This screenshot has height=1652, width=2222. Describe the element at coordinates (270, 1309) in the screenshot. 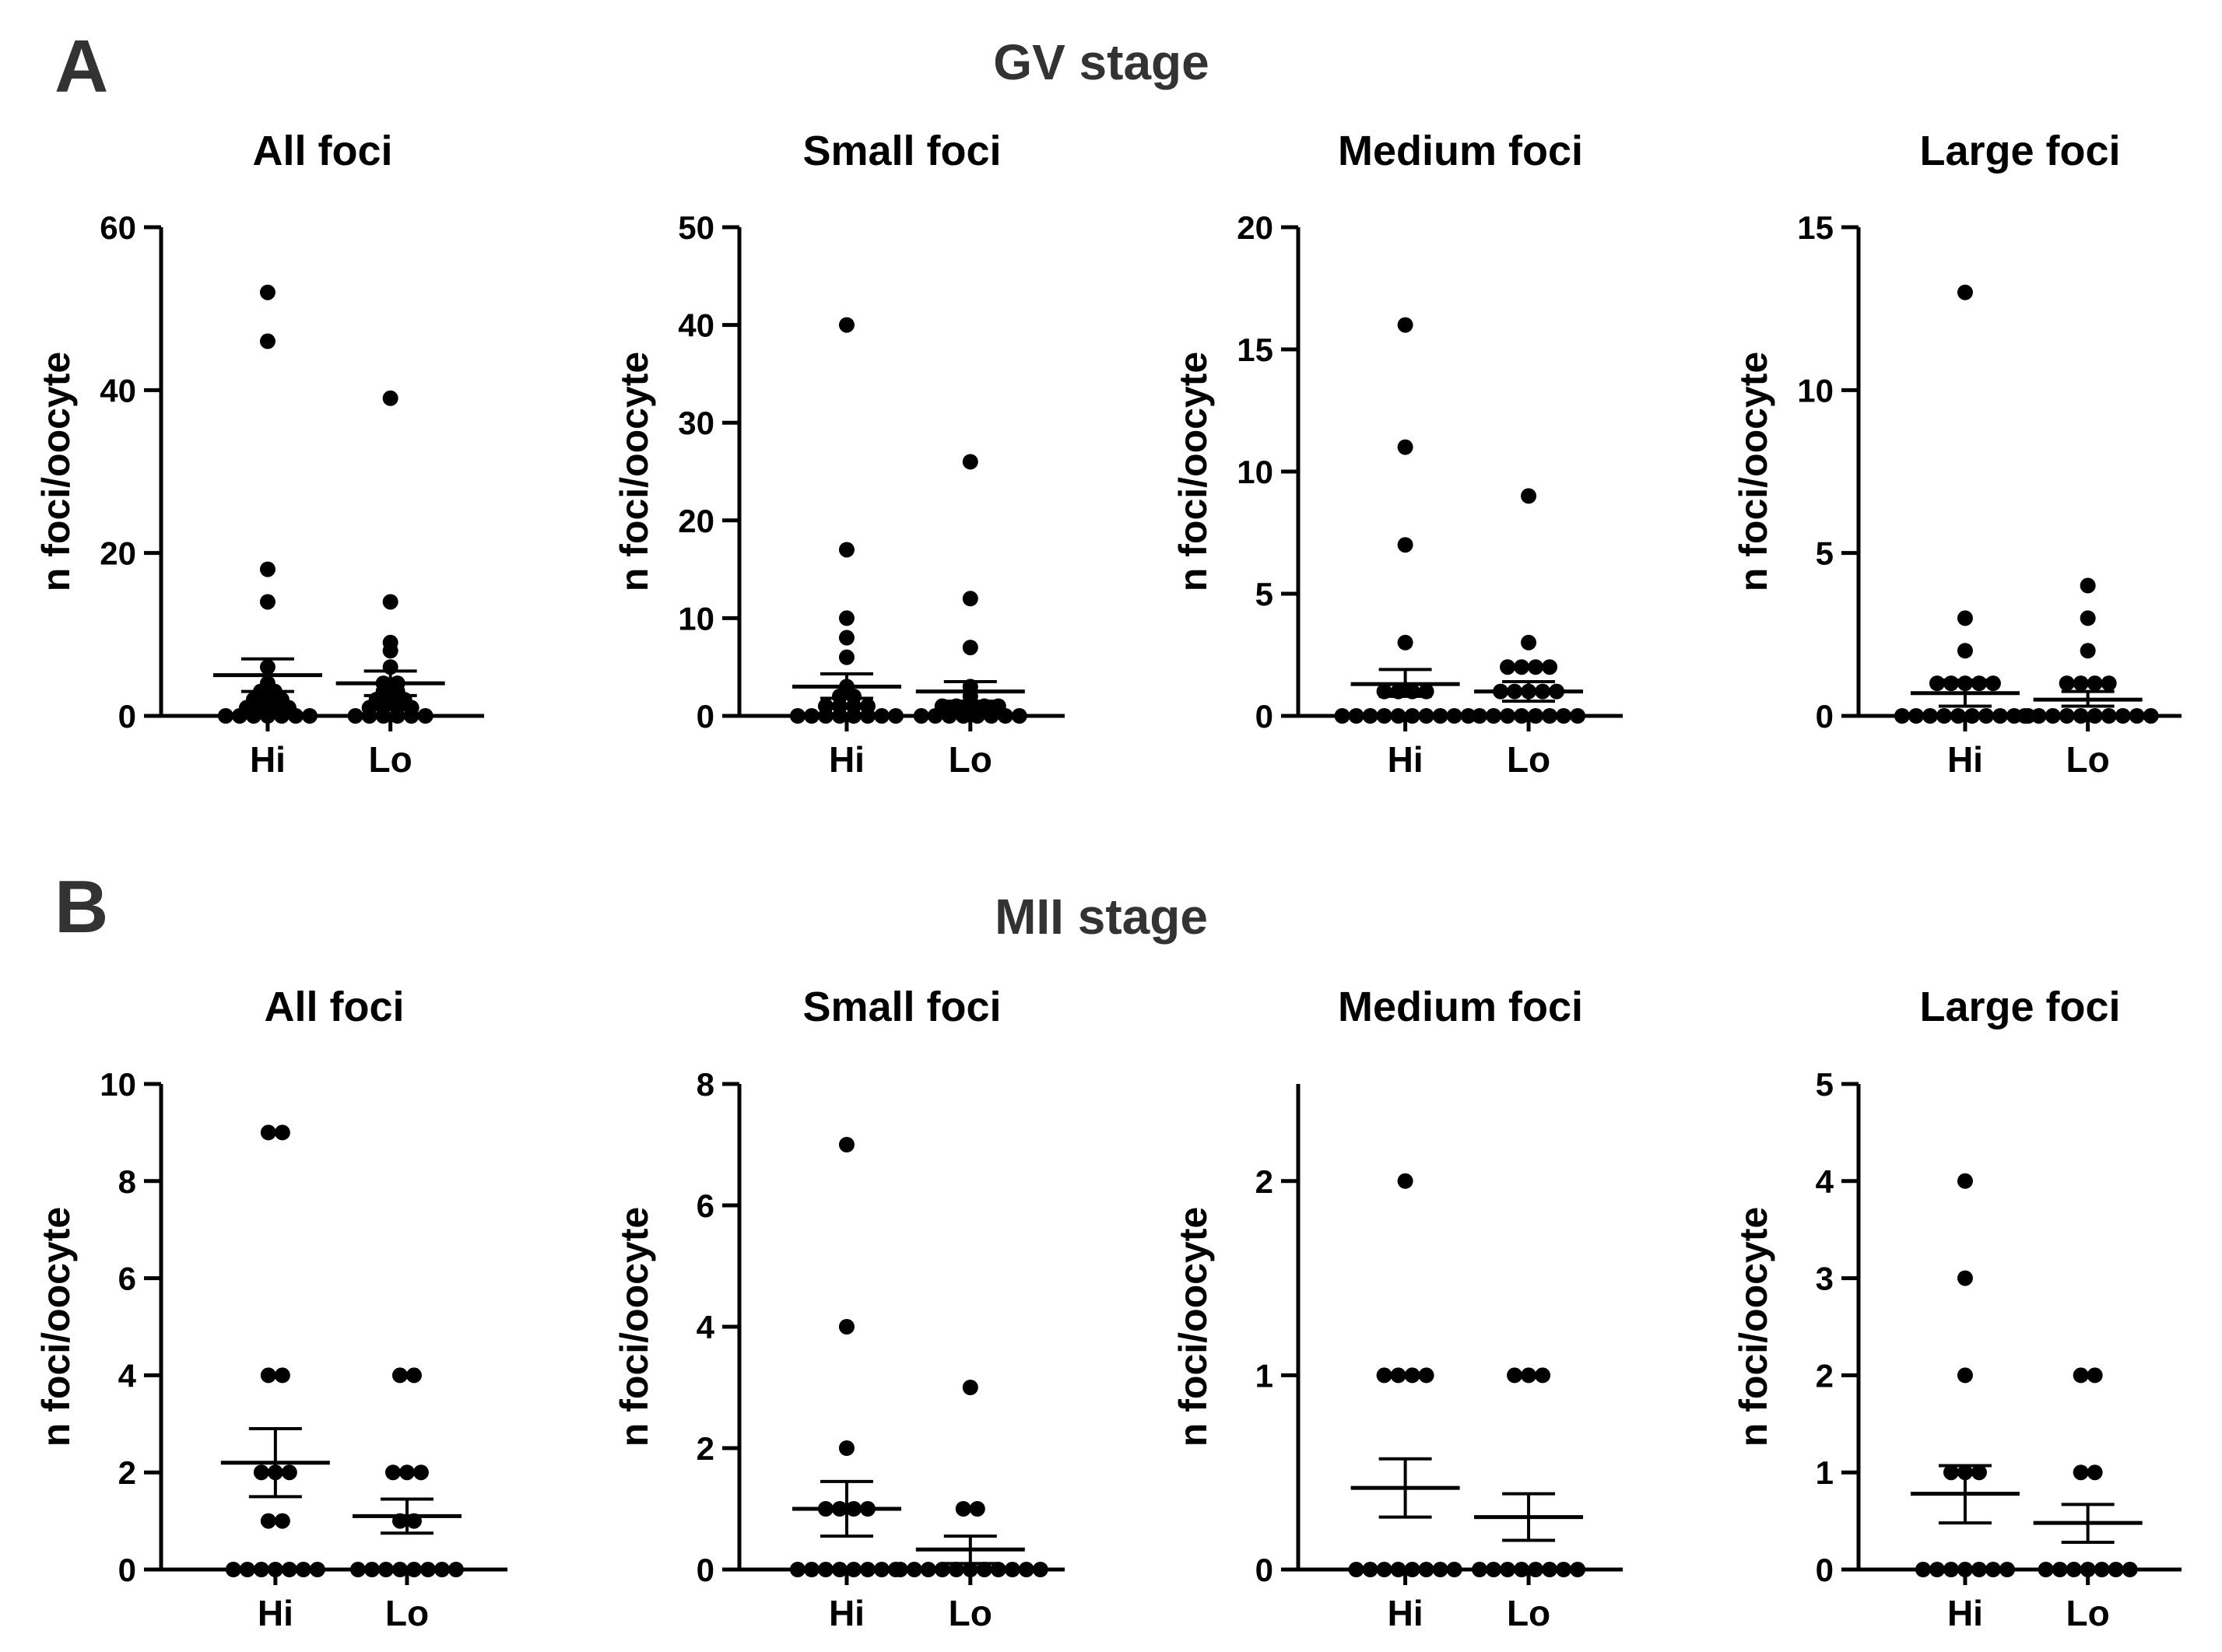

I see `plot-b-all-foci: All foci n foci/oocyte 0 2 4 6 8 10 Hi Lo` at that location.